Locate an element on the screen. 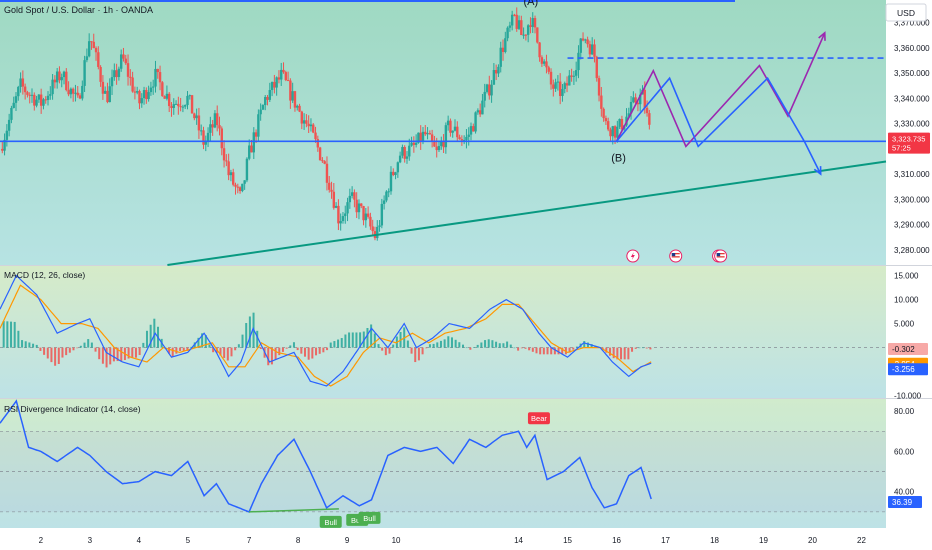 Image resolution: width=932 pixels, height=550 pixels. bear-signal-label: Bear is located at coordinates (538, 418).